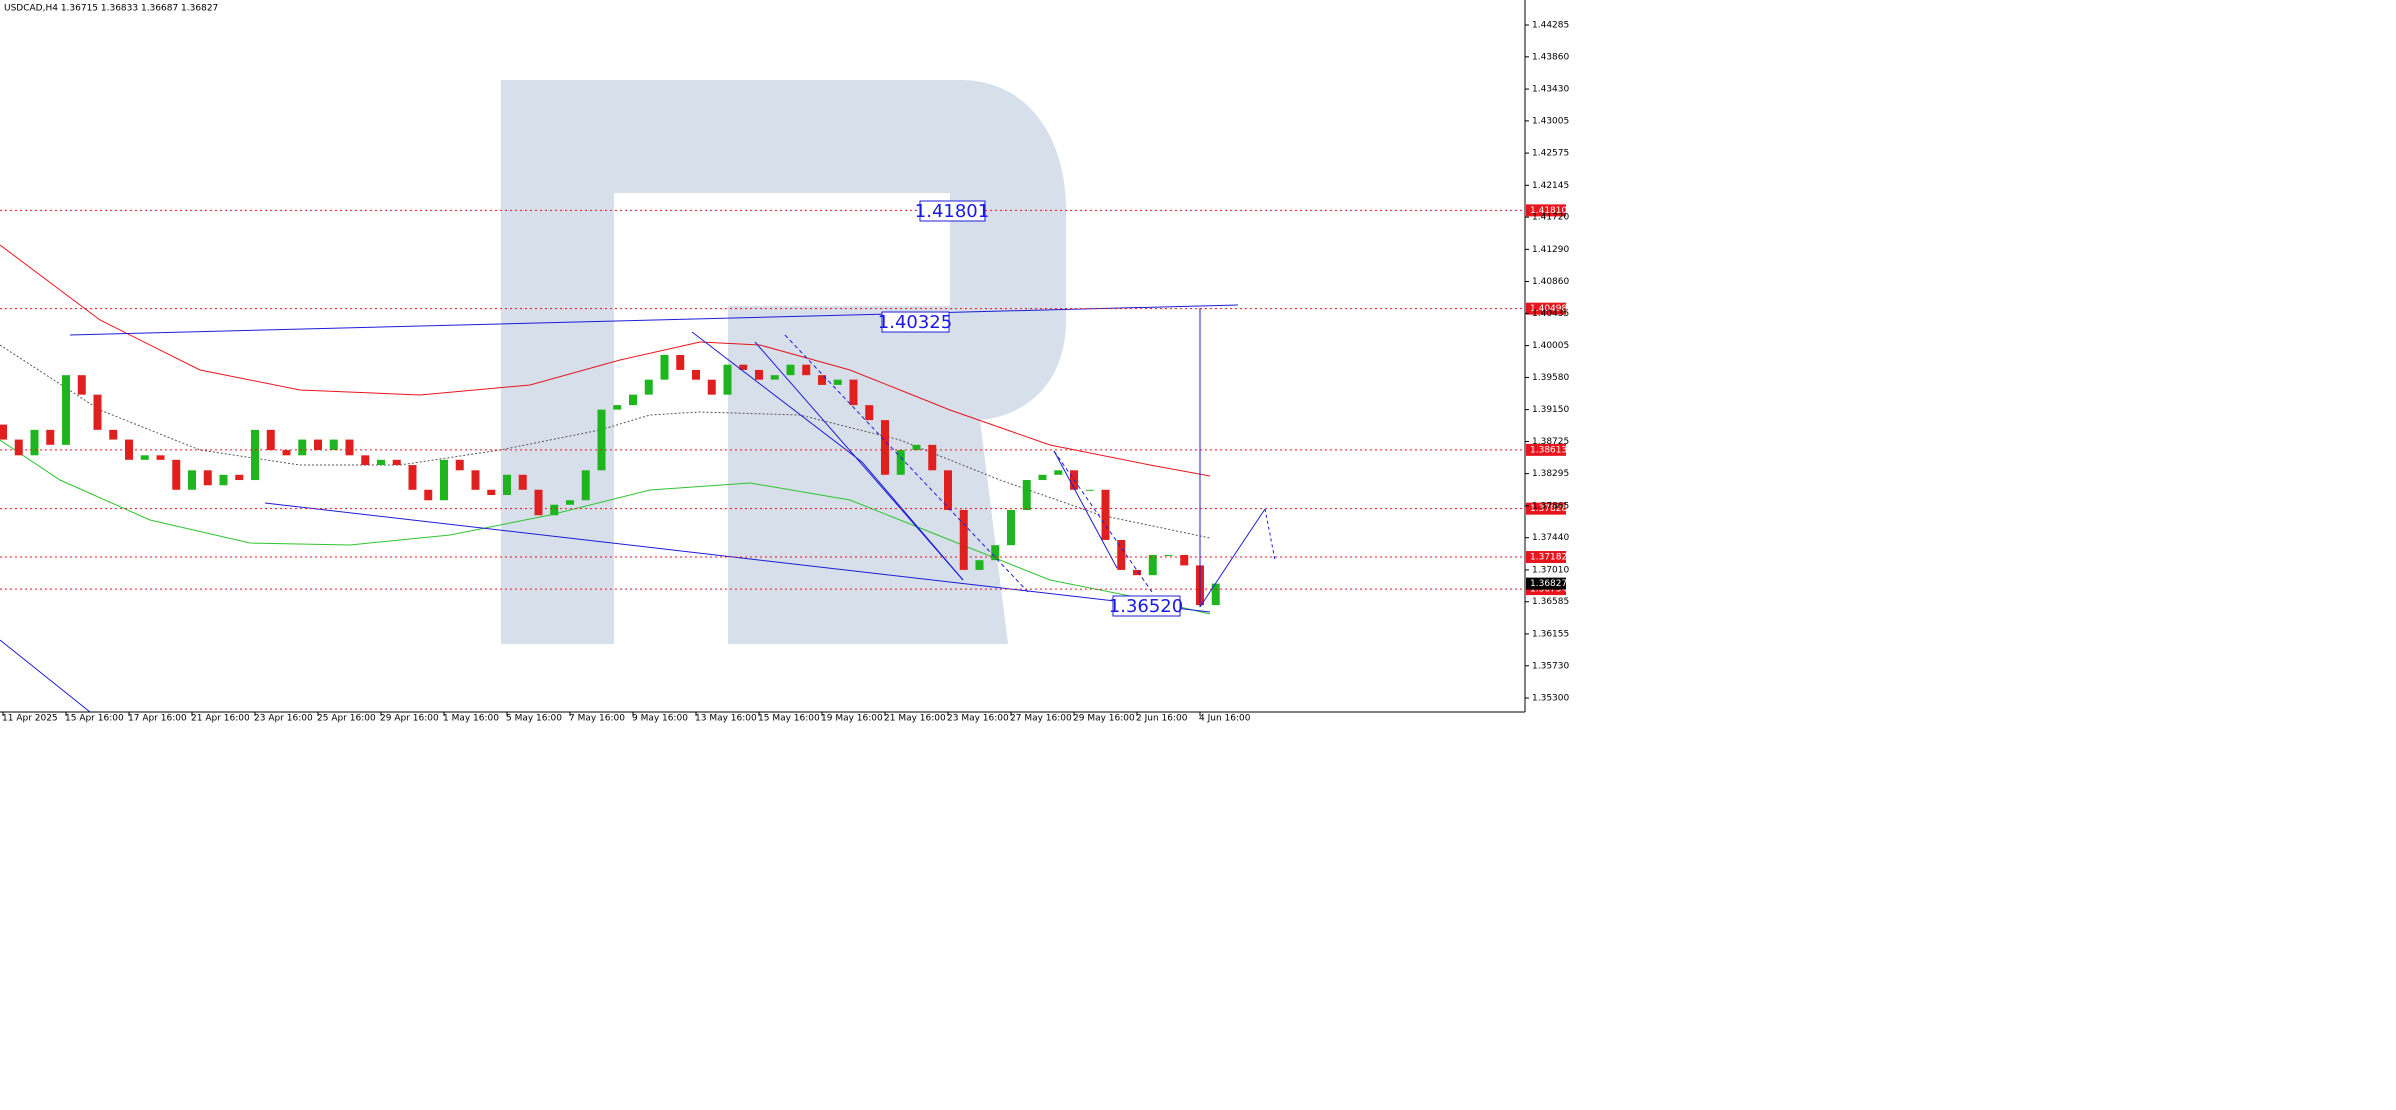 Image resolution: width=2396 pixels, height=1110 pixels. I want to click on x-tick-label: 23 May 16:00, so click(978, 719).